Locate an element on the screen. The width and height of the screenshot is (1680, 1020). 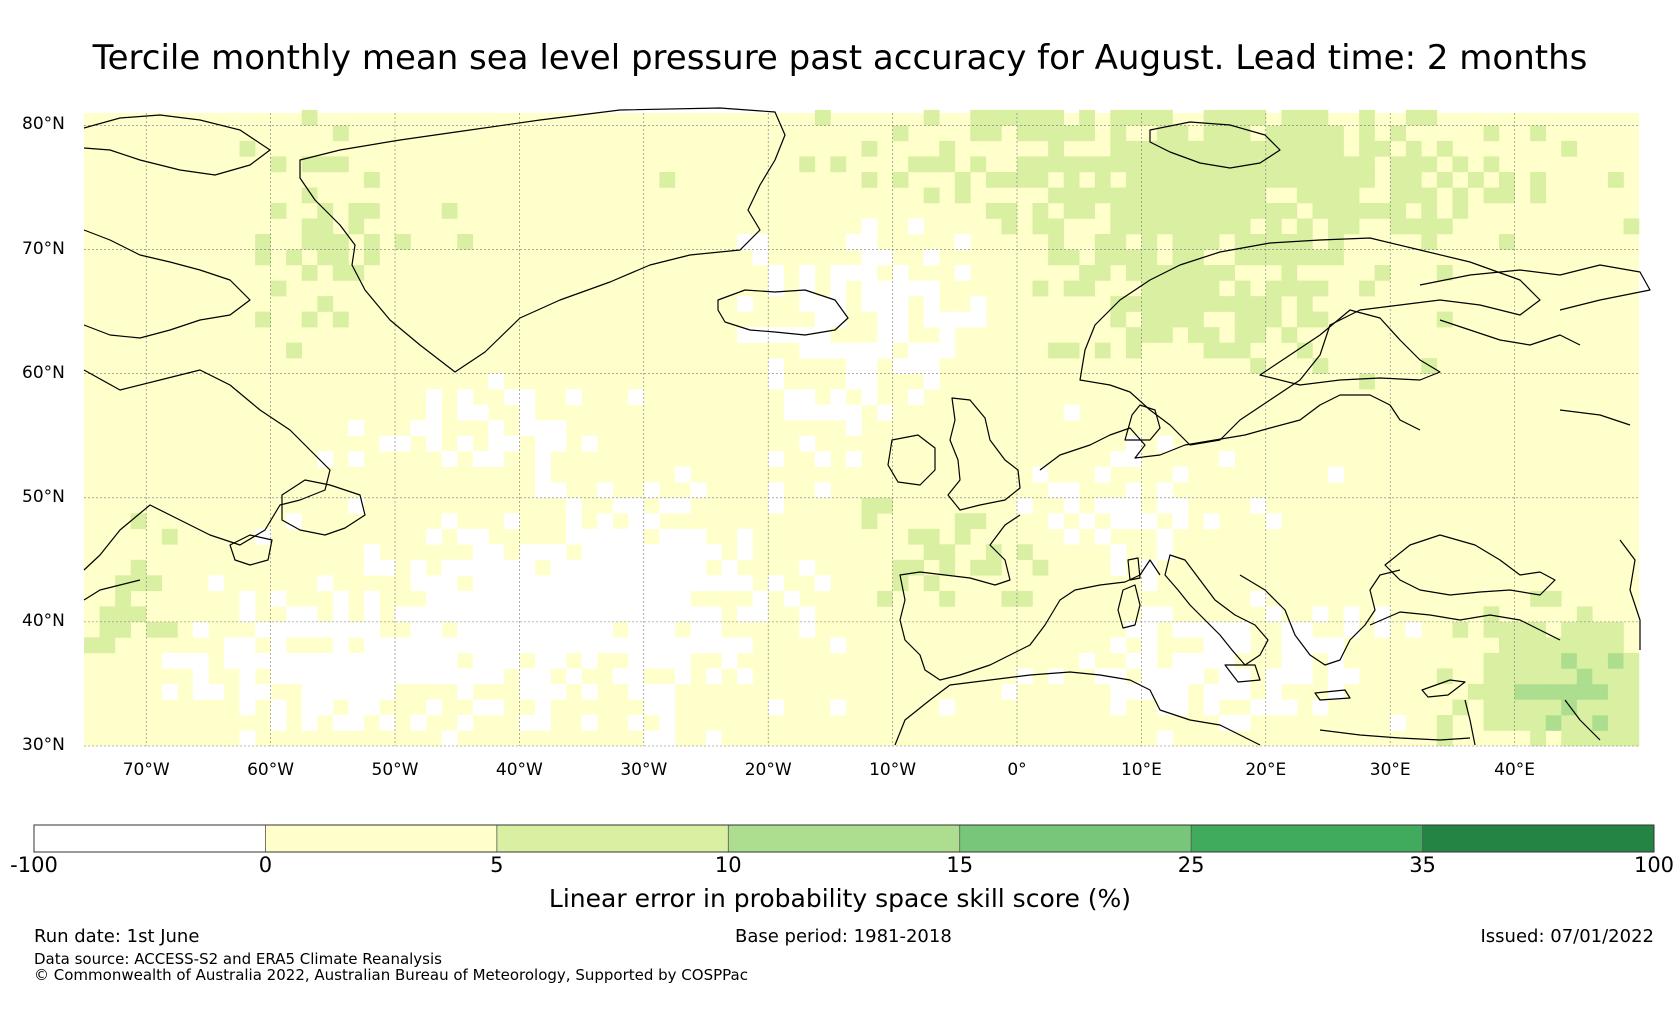
longitude-label: 40°E is located at coordinates (1515, 770).